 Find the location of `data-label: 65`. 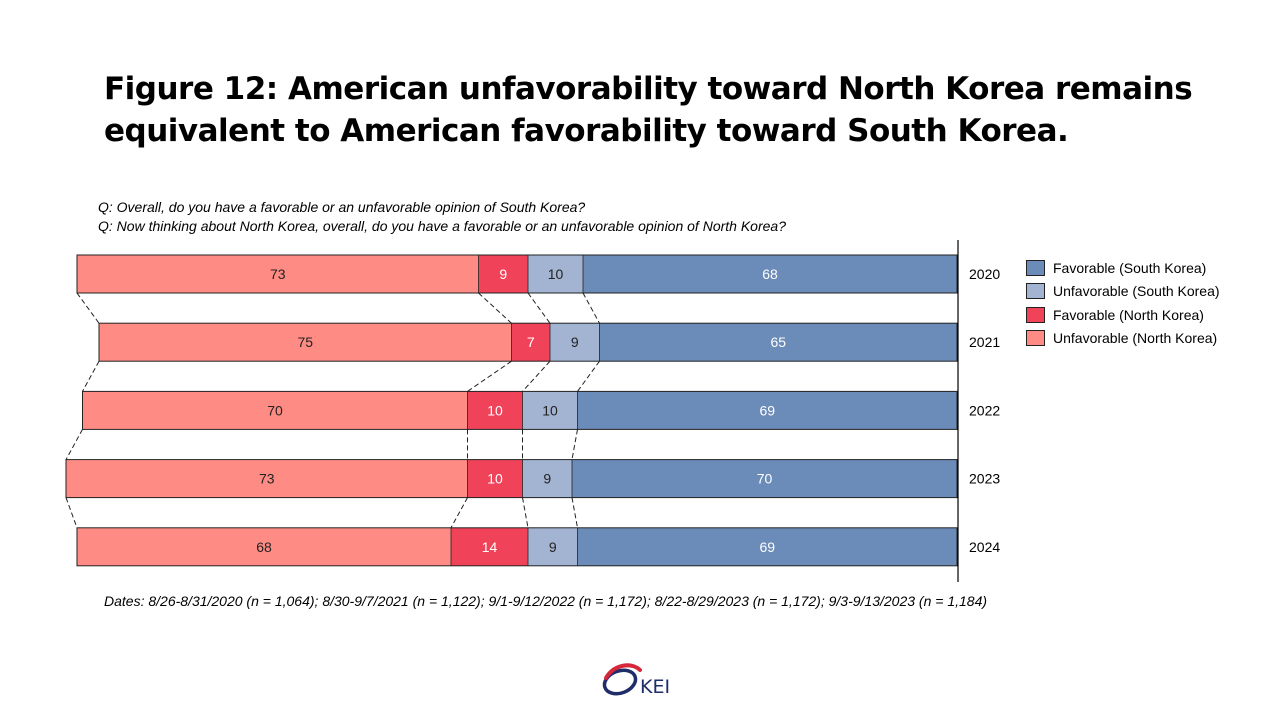

data-label: 65 is located at coordinates (778, 342).